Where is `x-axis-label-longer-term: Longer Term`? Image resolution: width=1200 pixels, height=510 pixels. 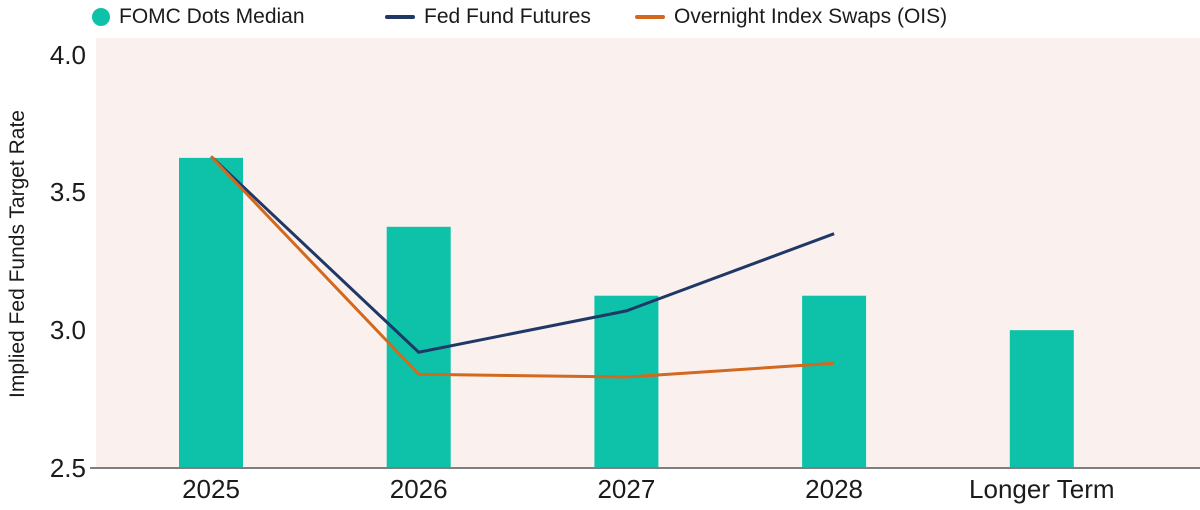 x-axis-label-longer-term: Longer Term is located at coordinates (1042, 489).